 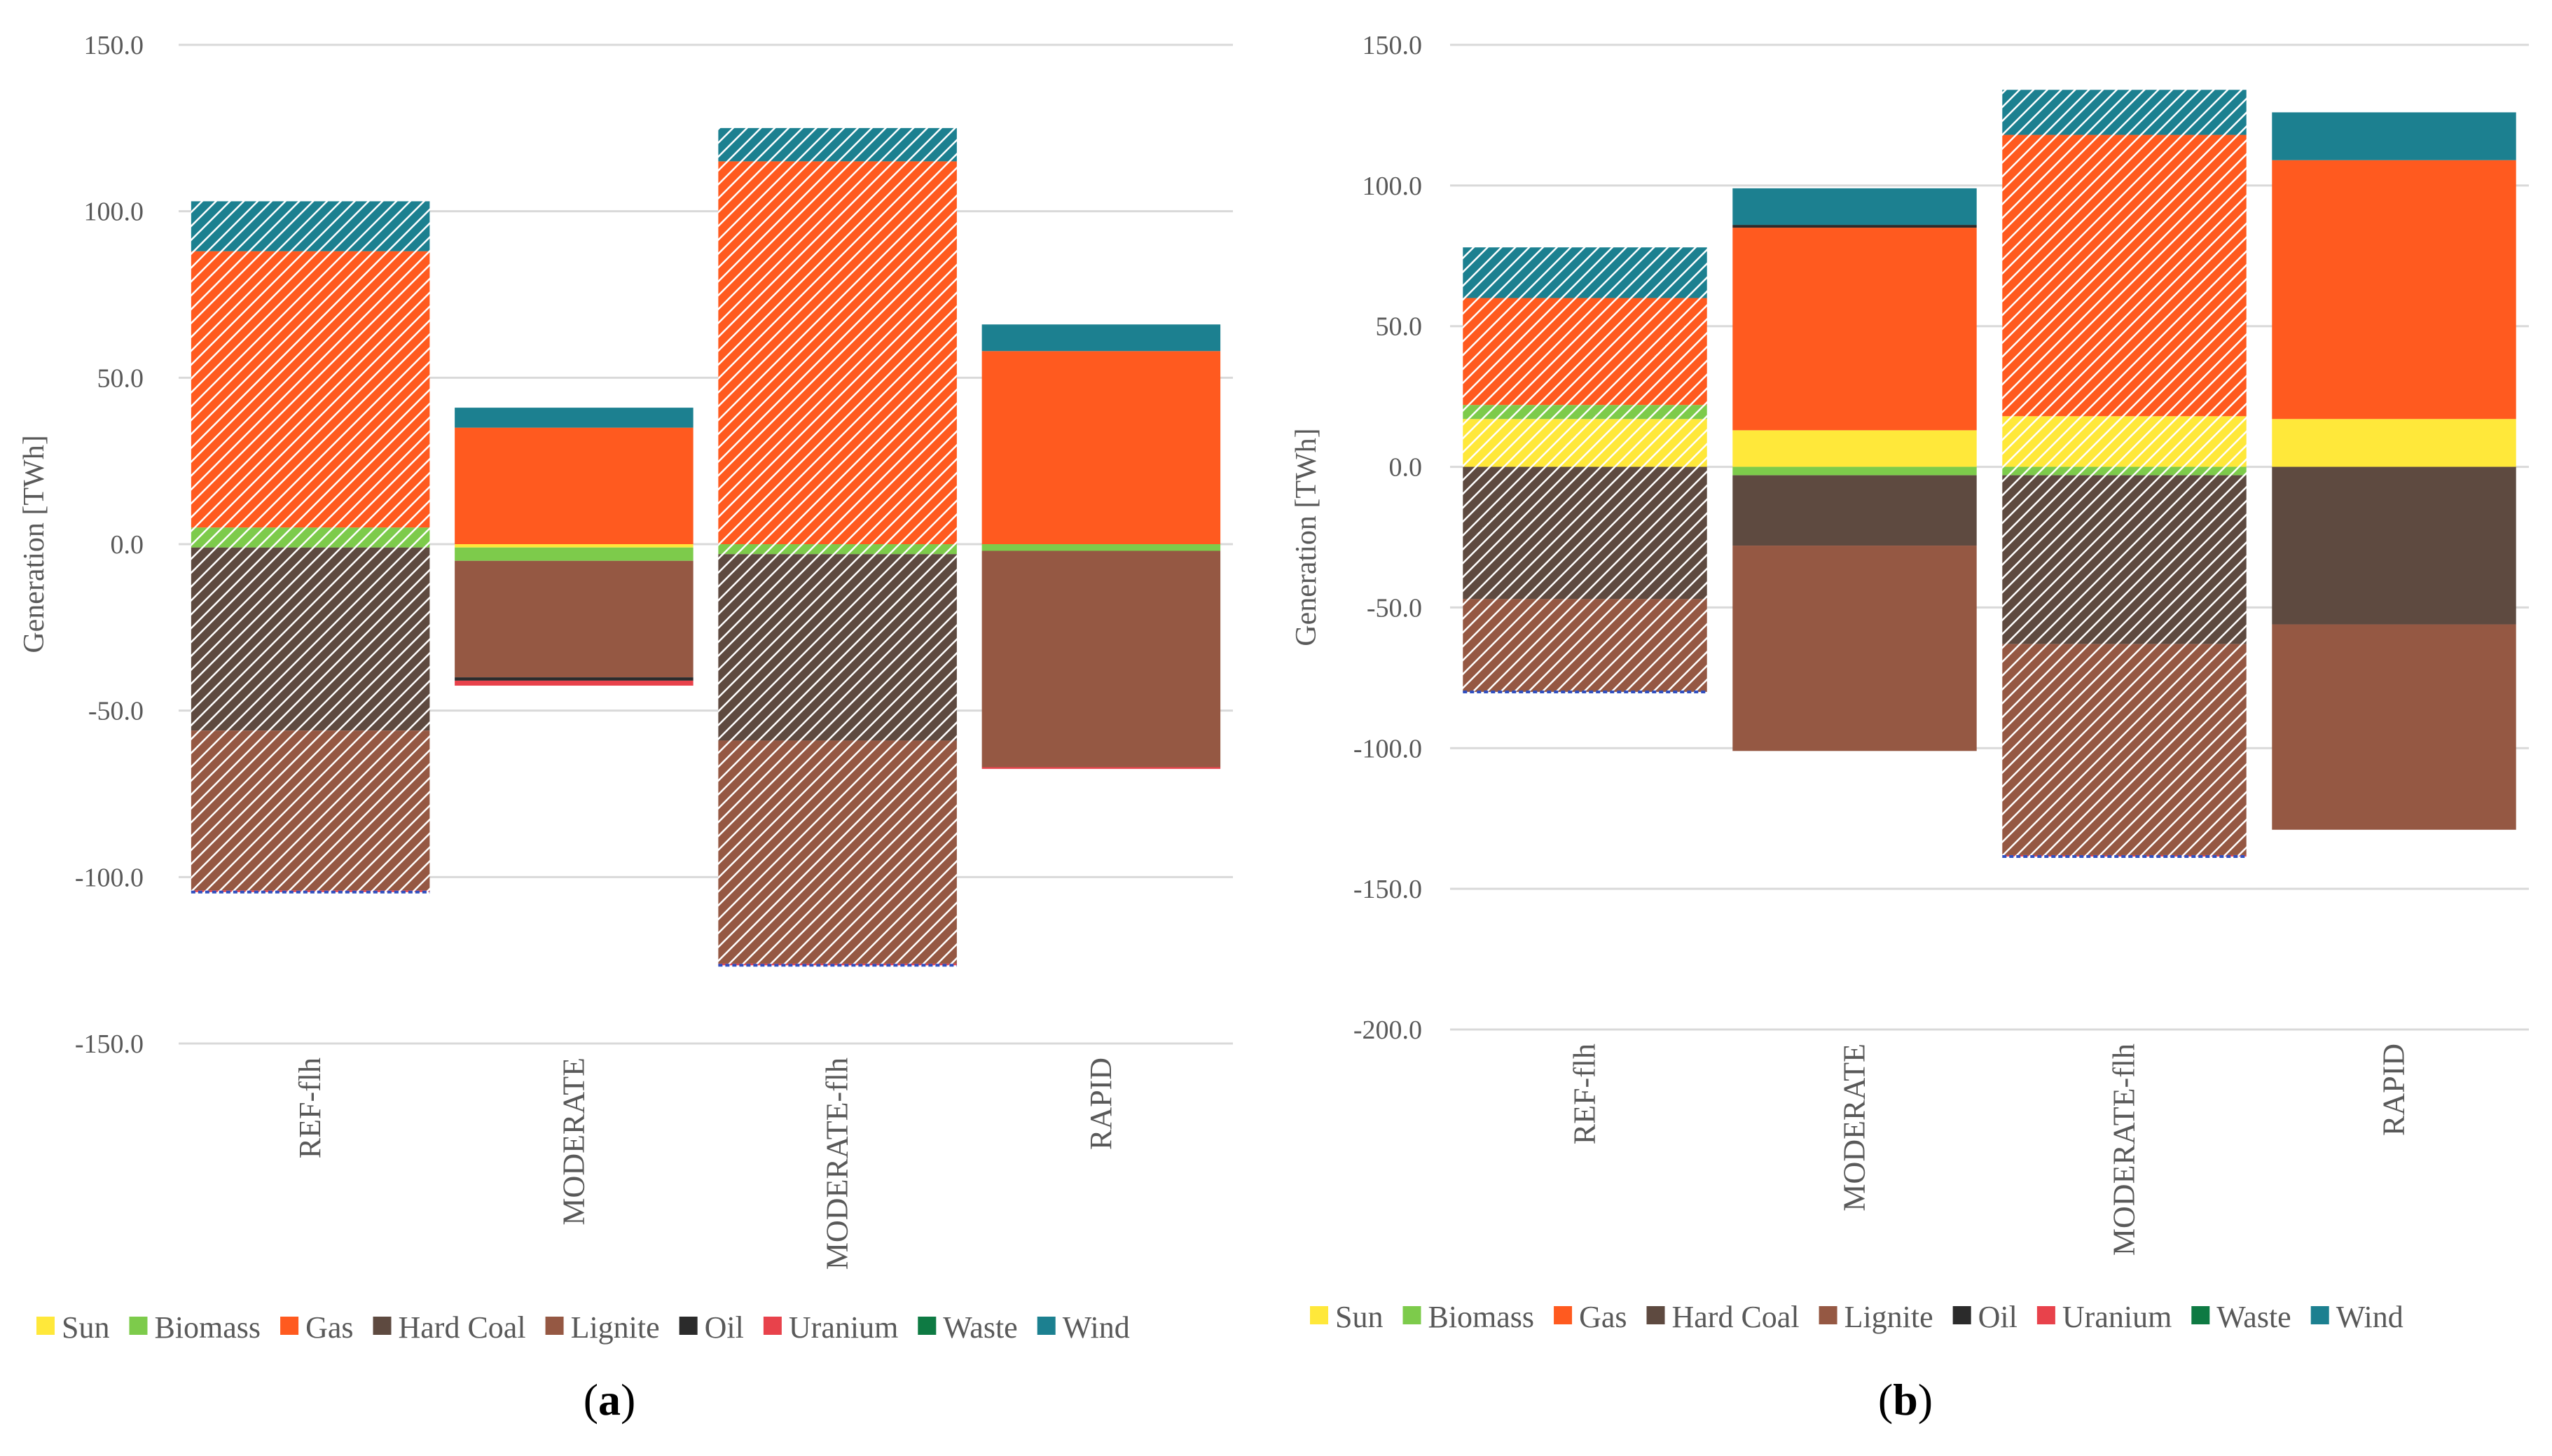 I want to click on legend-label-uranium: Uranium, so click(x=2117, y=1317).